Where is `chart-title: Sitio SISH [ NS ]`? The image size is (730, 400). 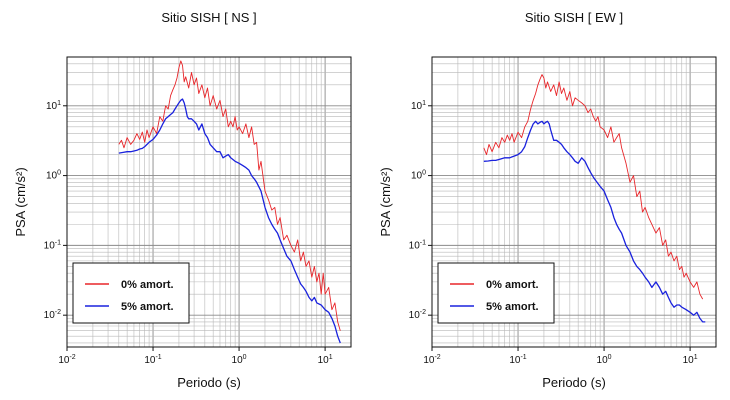 chart-title: Sitio SISH [ NS ] is located at coordinates (208, 17).